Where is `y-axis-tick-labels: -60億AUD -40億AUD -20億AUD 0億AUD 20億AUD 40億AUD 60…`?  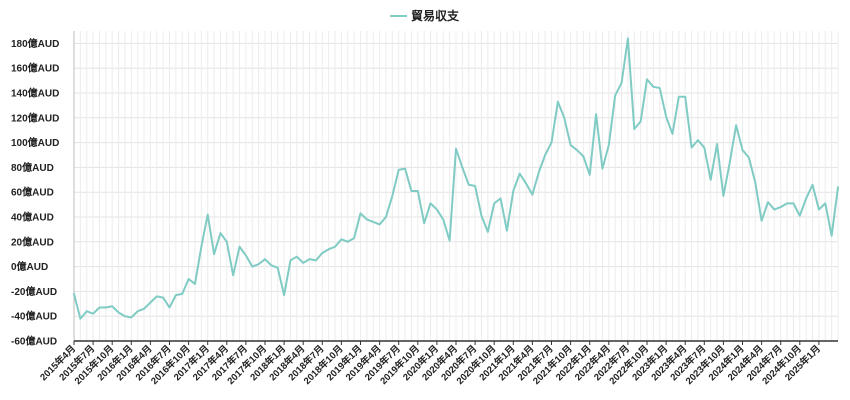
y-axis-tick-labels: -60億AUD -40億AUD -20億AUD 0億AUD 20億AUD 40億AUD 60… is located at coordinates (35, 192).